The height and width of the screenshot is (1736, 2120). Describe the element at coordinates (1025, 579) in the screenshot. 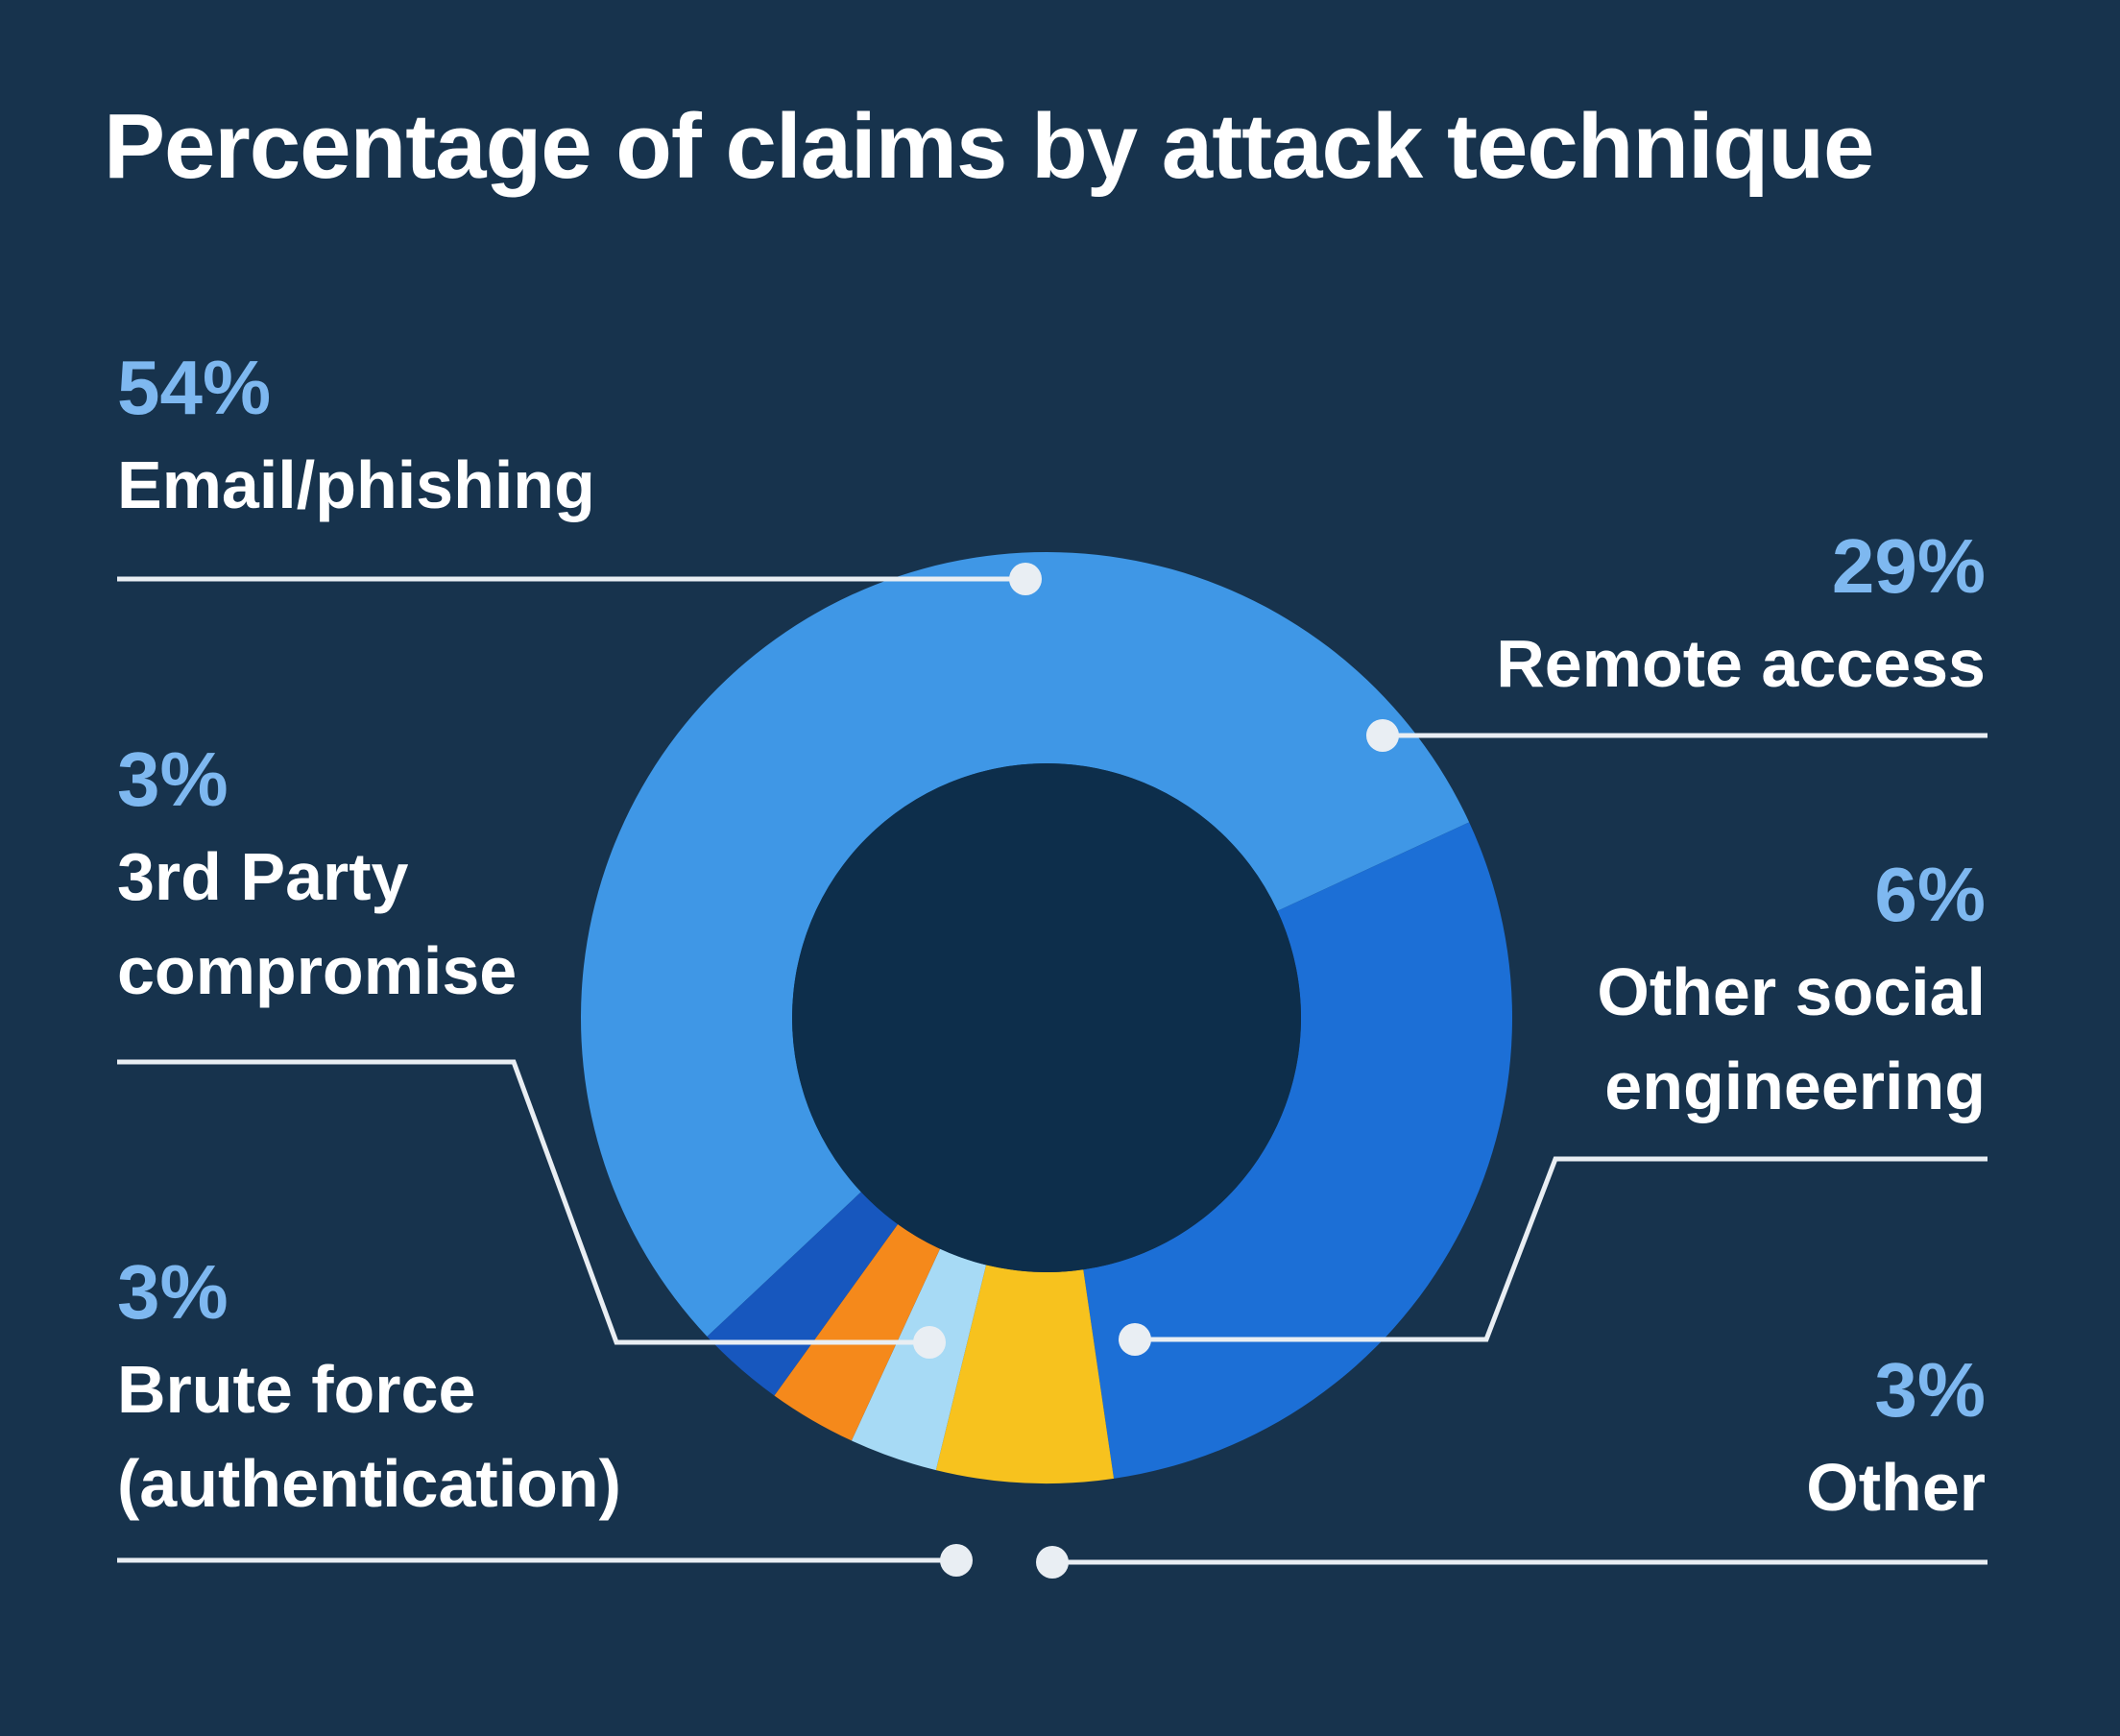

I see `leader-dot-email-phishing` at that location.